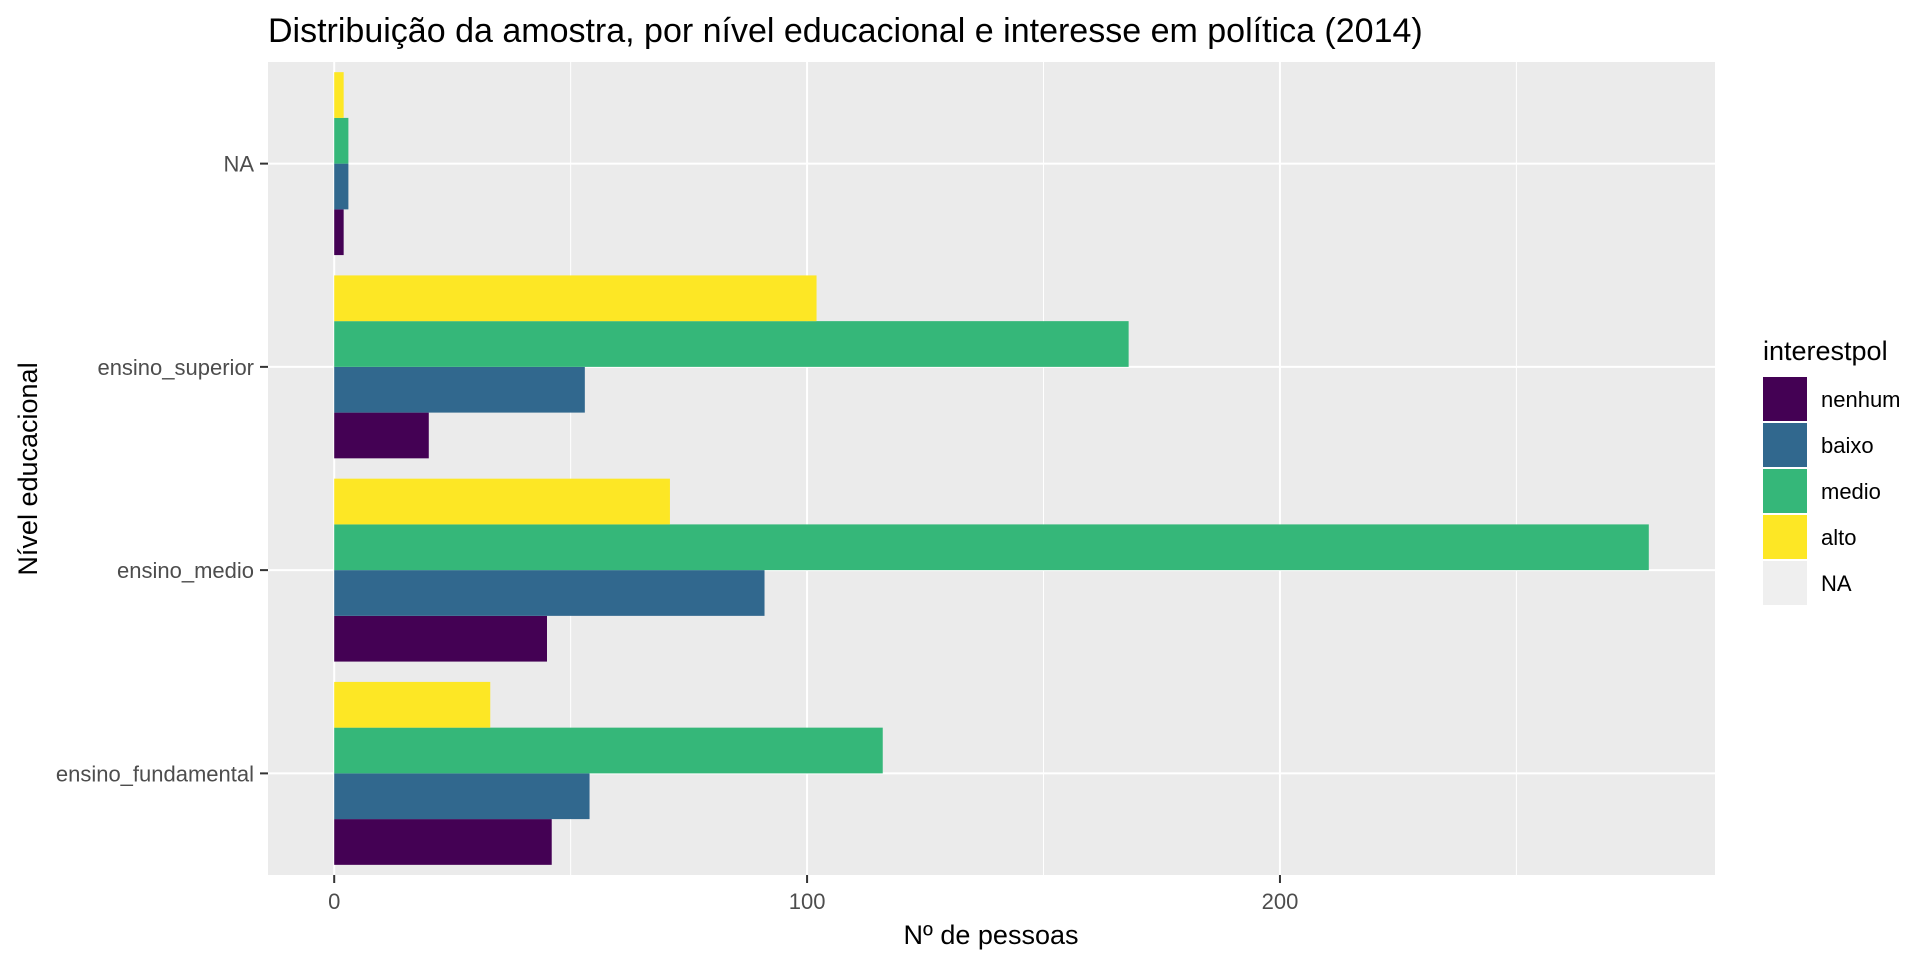 Image resolution: width=1920 pixels, height=960 pixels. Describe the element at coordinates (175, 367) in the screenshot. I see `y-tick-label: ensino_superior` at that location.